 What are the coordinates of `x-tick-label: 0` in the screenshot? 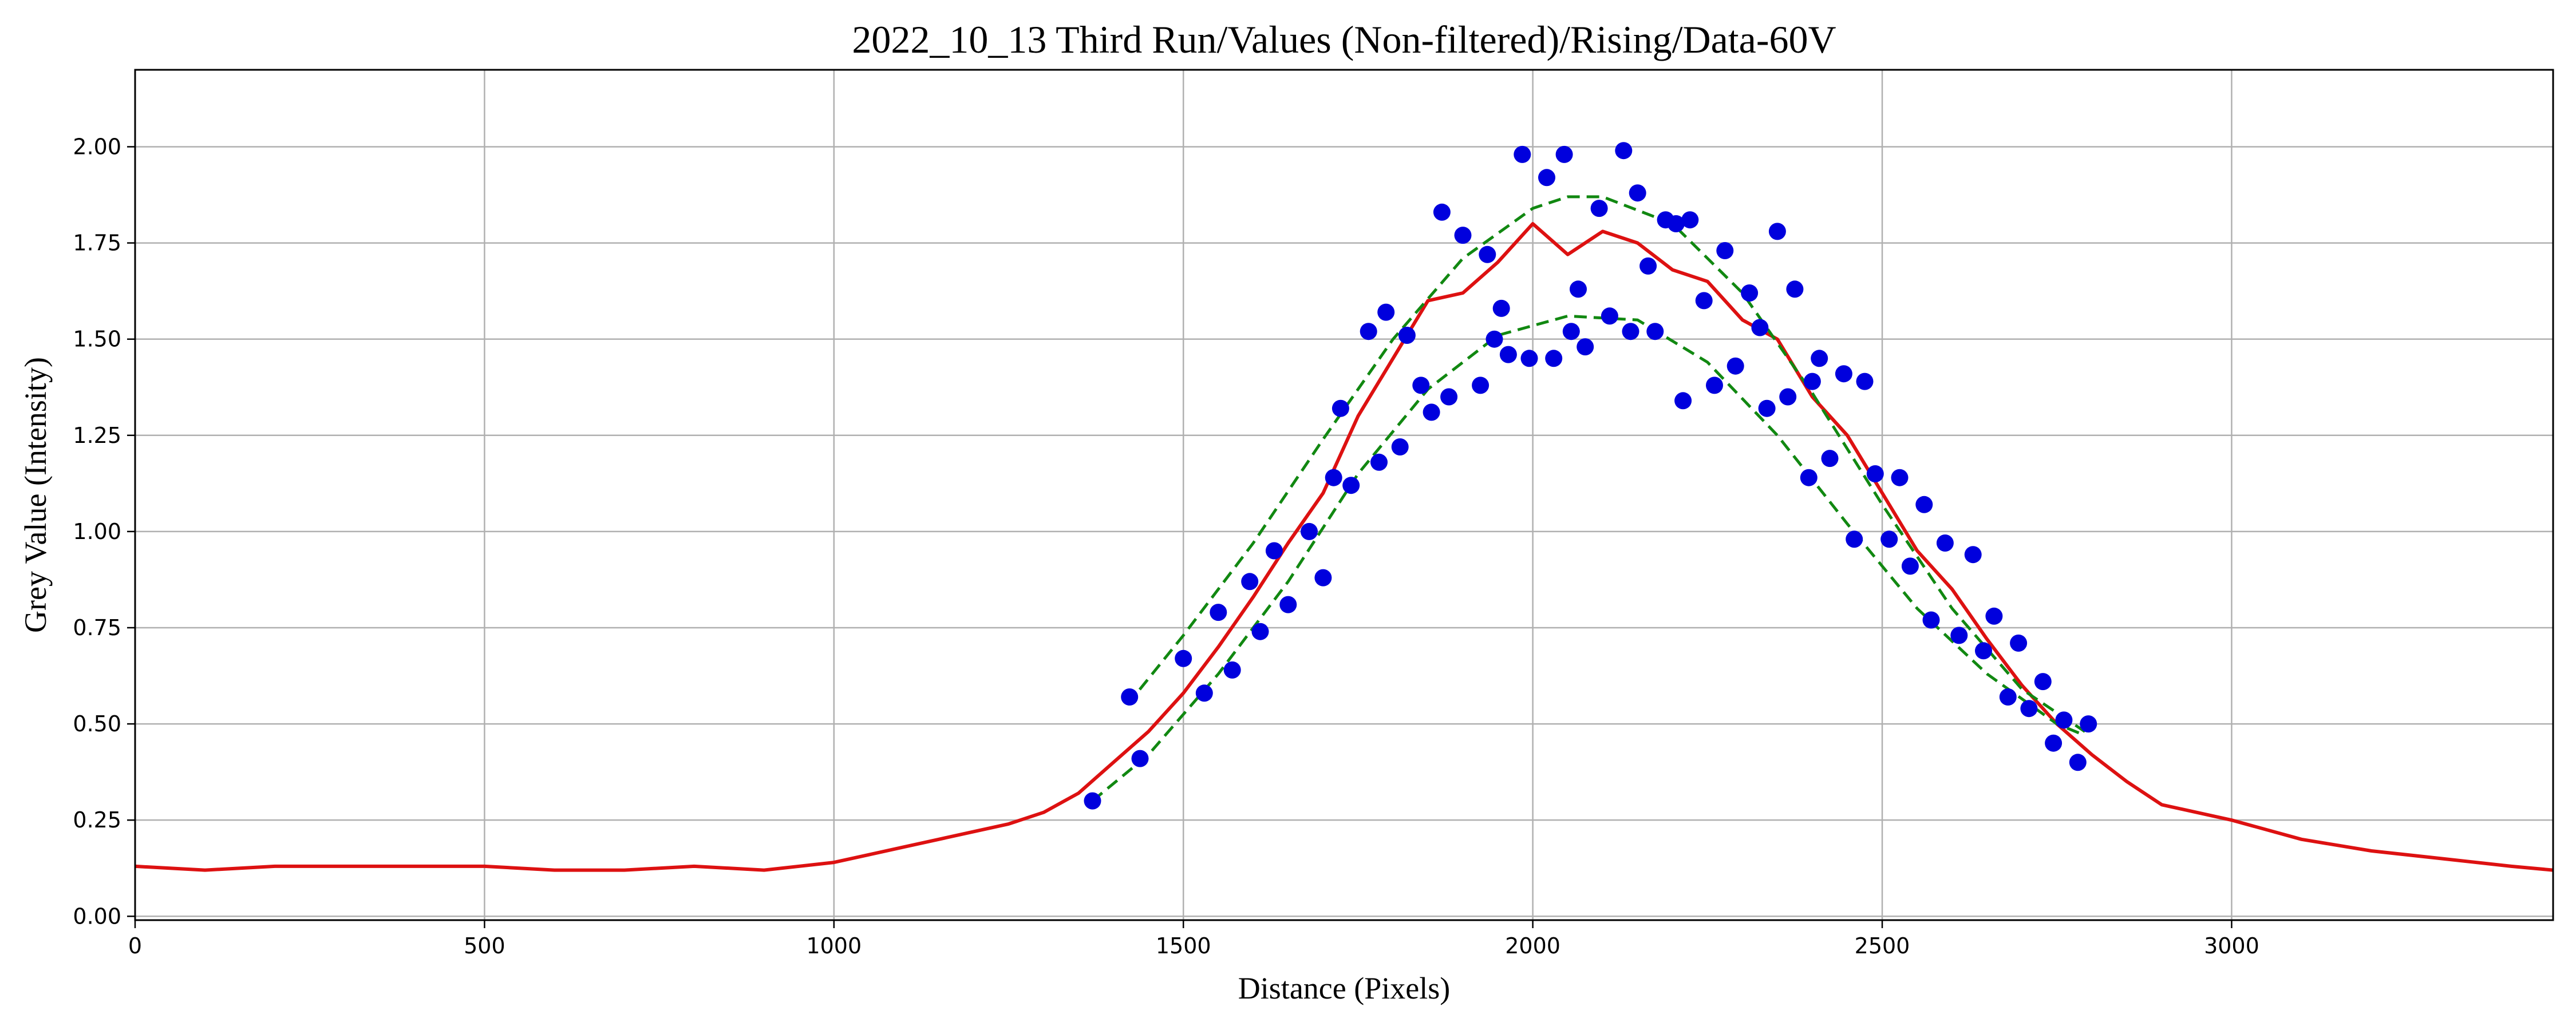 It's located at (135, 945).